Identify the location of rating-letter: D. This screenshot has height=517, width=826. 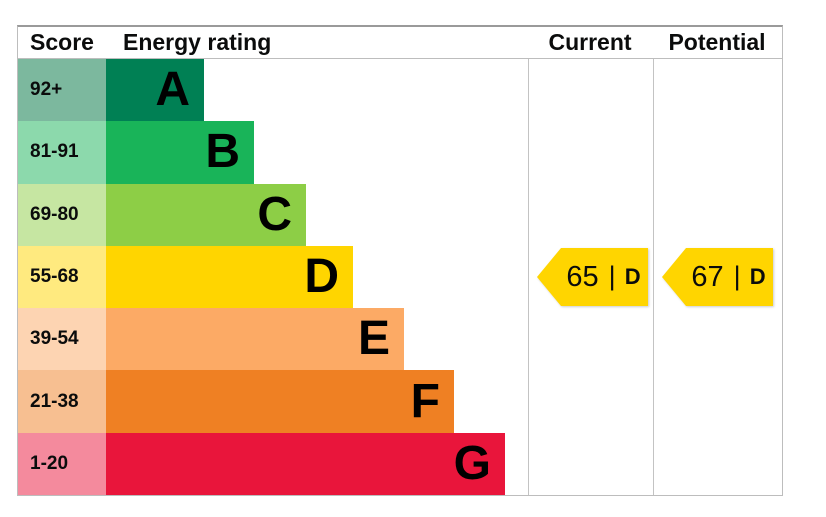
(321, 276).